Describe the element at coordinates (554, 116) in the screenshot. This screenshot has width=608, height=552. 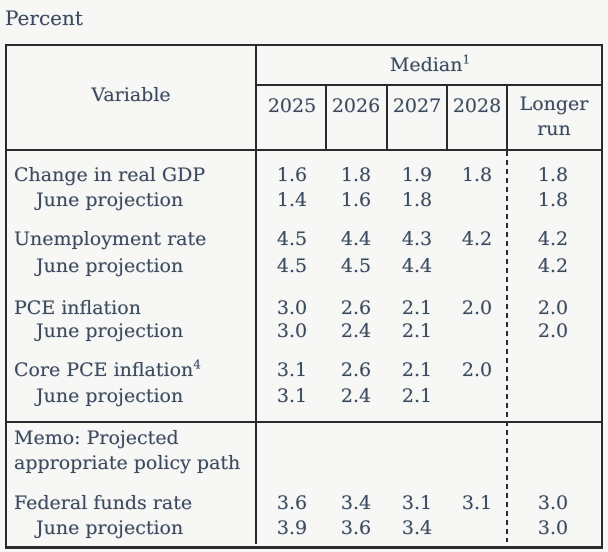
I see `header-longer-run: Longer run` at that location.